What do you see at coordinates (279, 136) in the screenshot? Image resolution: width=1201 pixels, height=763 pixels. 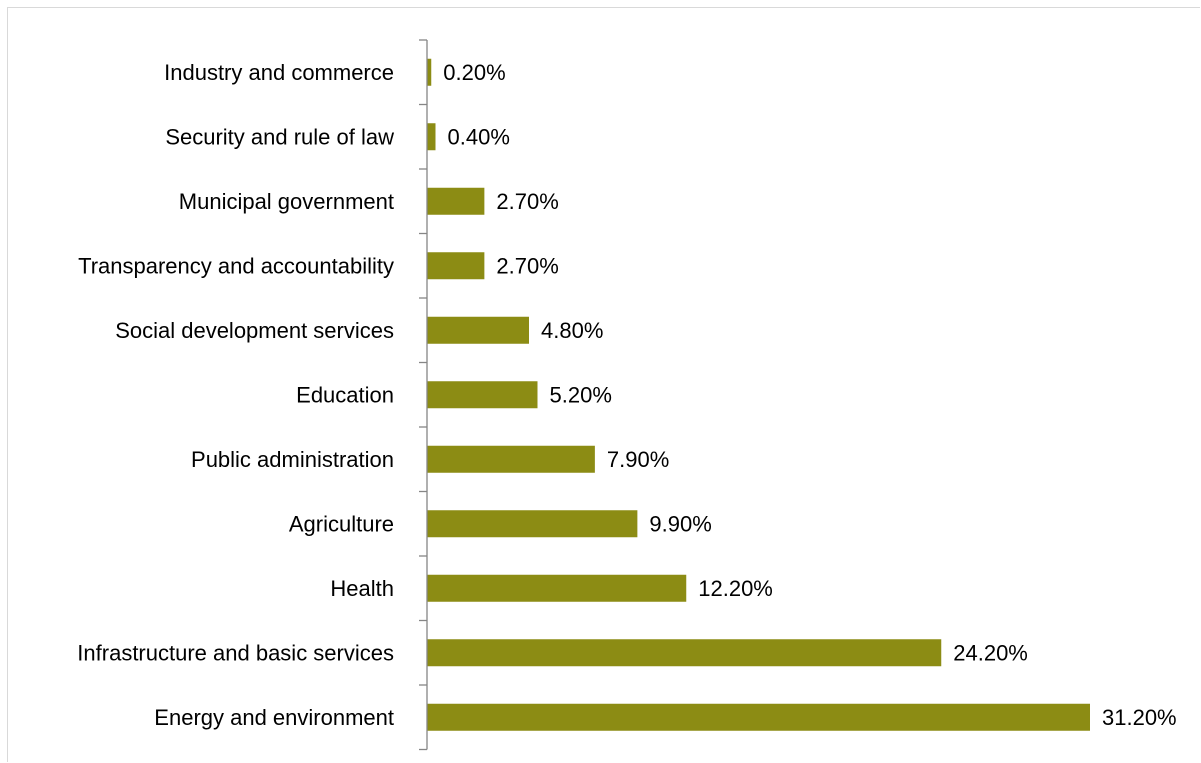 I see `category-label: Security and rule of law` at bounding box center [279, 136].